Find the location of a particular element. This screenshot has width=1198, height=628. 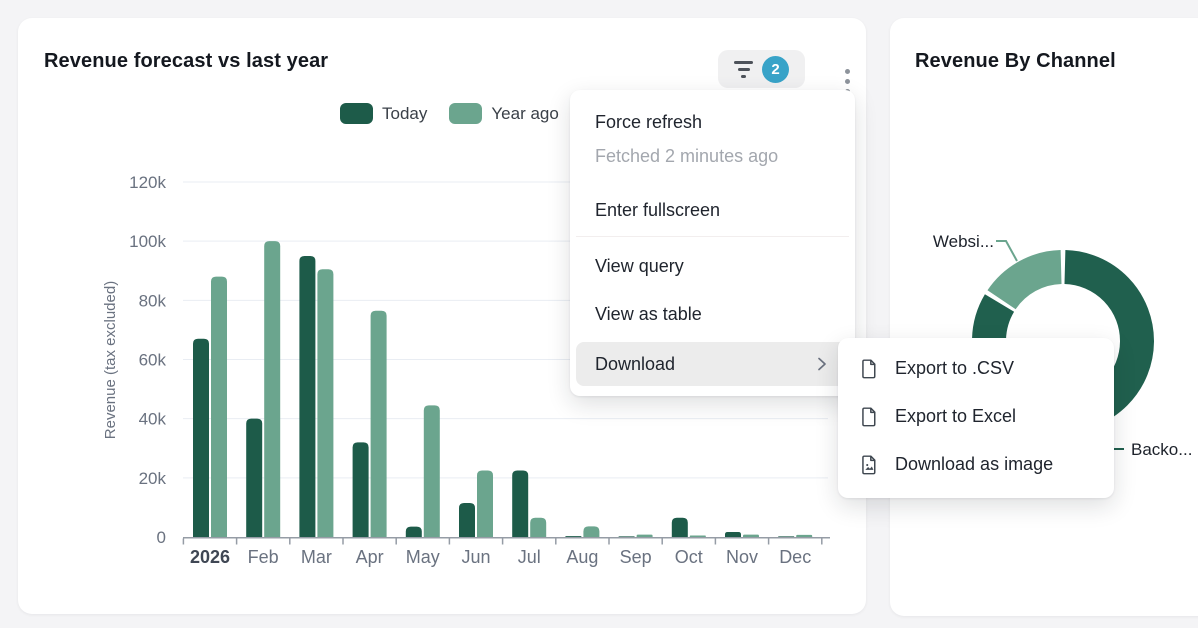

svg-text: Apr is located at coordinates (370, 557).